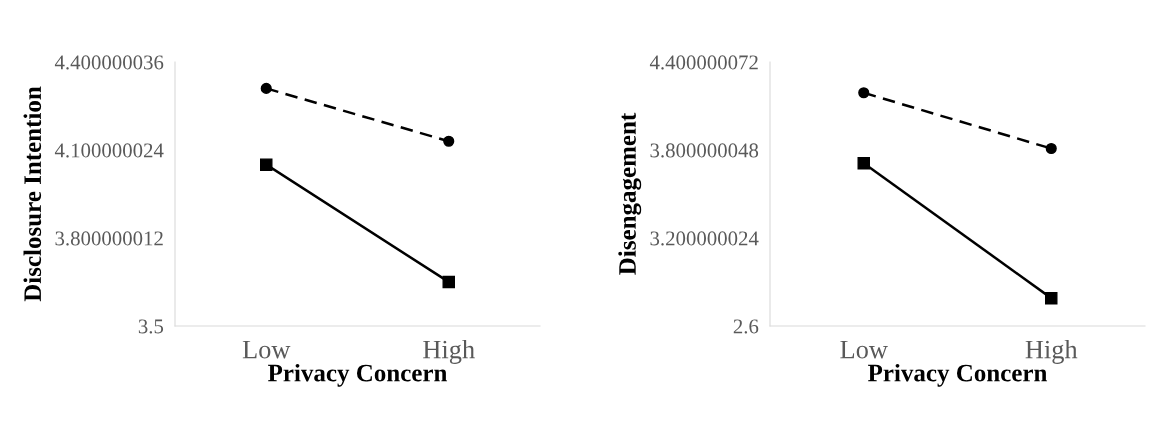 The height and width of the screenshot is (425, 1168). I want to click on y-tick-label: 4.400000036, so click(109, 62).